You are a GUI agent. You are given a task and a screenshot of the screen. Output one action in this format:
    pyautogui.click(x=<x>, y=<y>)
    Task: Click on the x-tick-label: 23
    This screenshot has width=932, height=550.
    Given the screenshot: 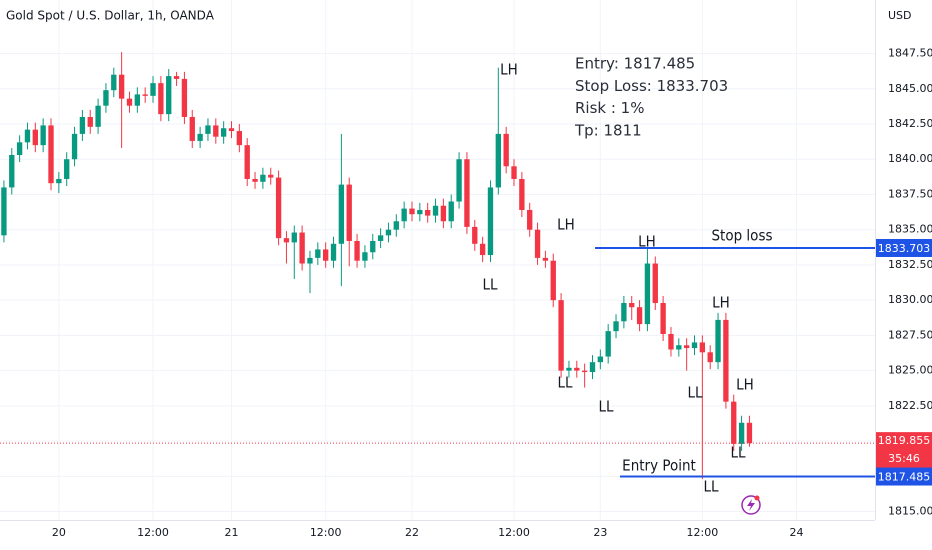 What is the action you would take?
    pyautogui.click(x=600, y=532)
    